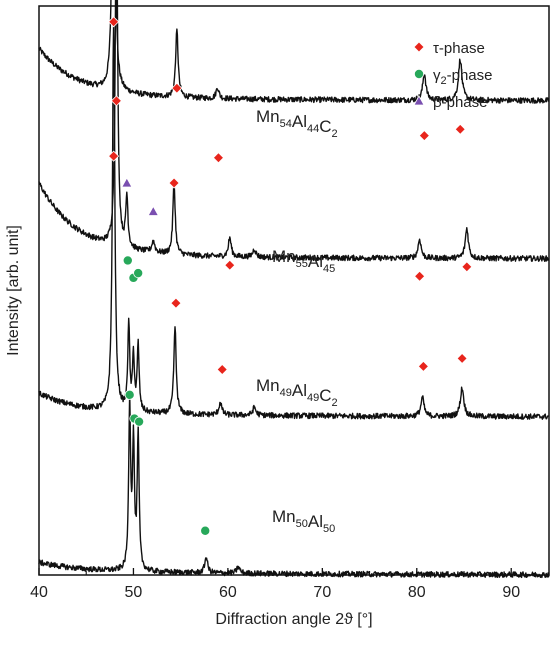  Describe the element at coordinates (417, 592) in the screenshot. I see `x-tick-label-80: 80` at that location.